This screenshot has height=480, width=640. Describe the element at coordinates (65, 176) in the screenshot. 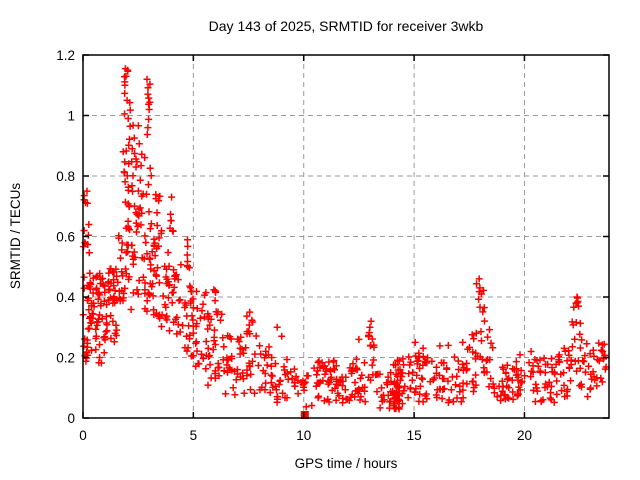

I see `y-tick-label: 0.8` at that location.